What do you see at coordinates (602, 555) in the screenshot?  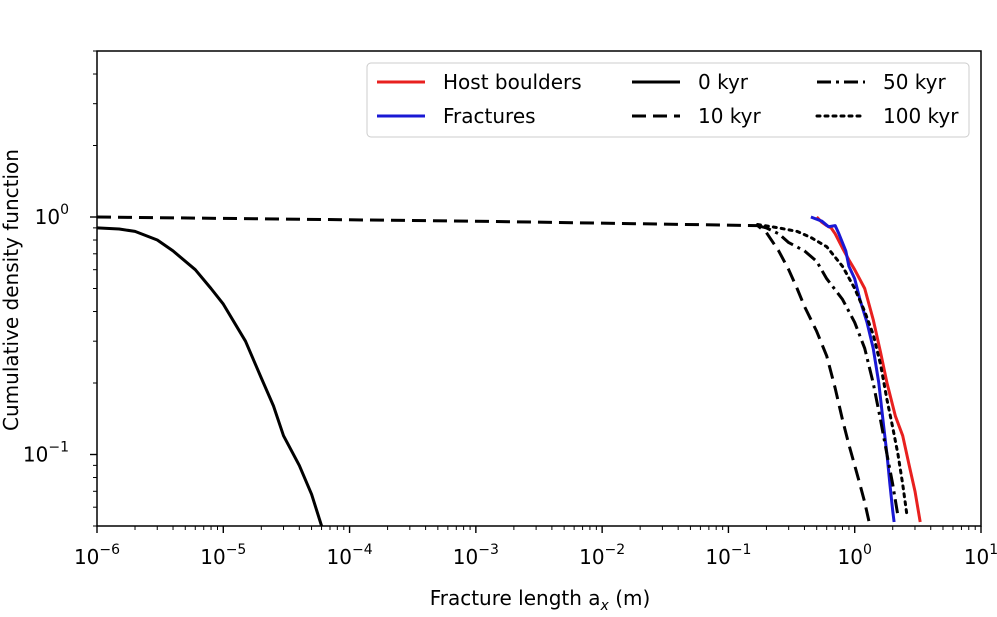 I see `x-tick-label: 10⁻²` at bounding box center [602, 555].